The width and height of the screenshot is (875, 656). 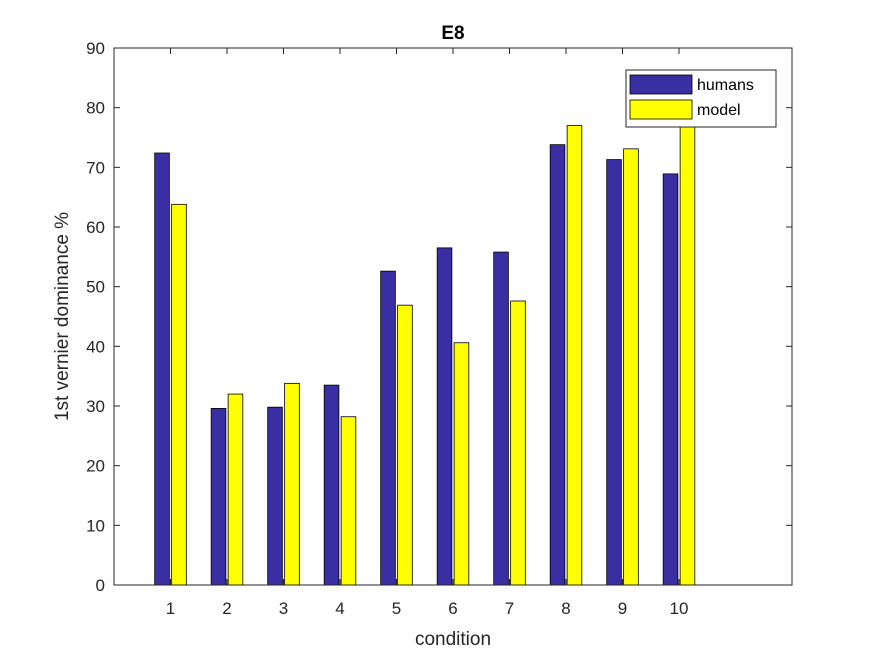 I want to click on y-tick-label: 20, so click(x=95, y=466).